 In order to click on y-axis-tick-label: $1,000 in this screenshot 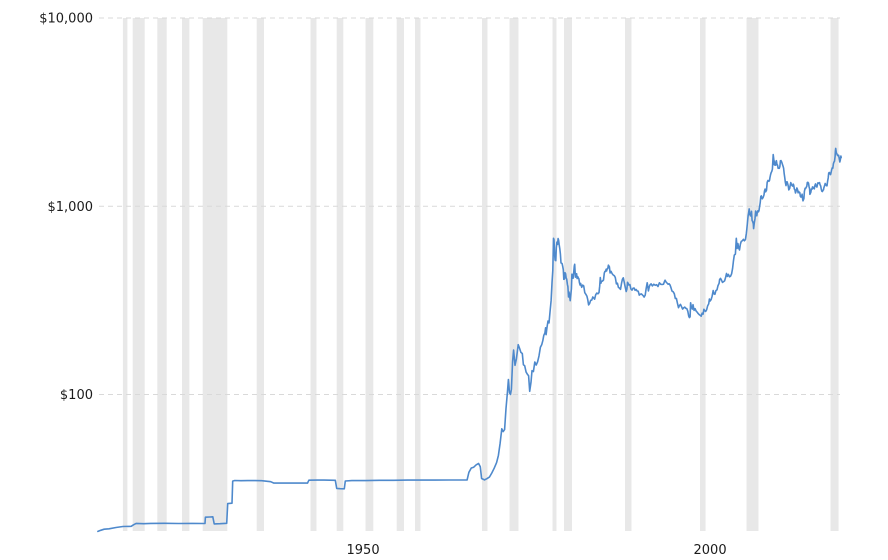, I will do `click(71, 207)`.